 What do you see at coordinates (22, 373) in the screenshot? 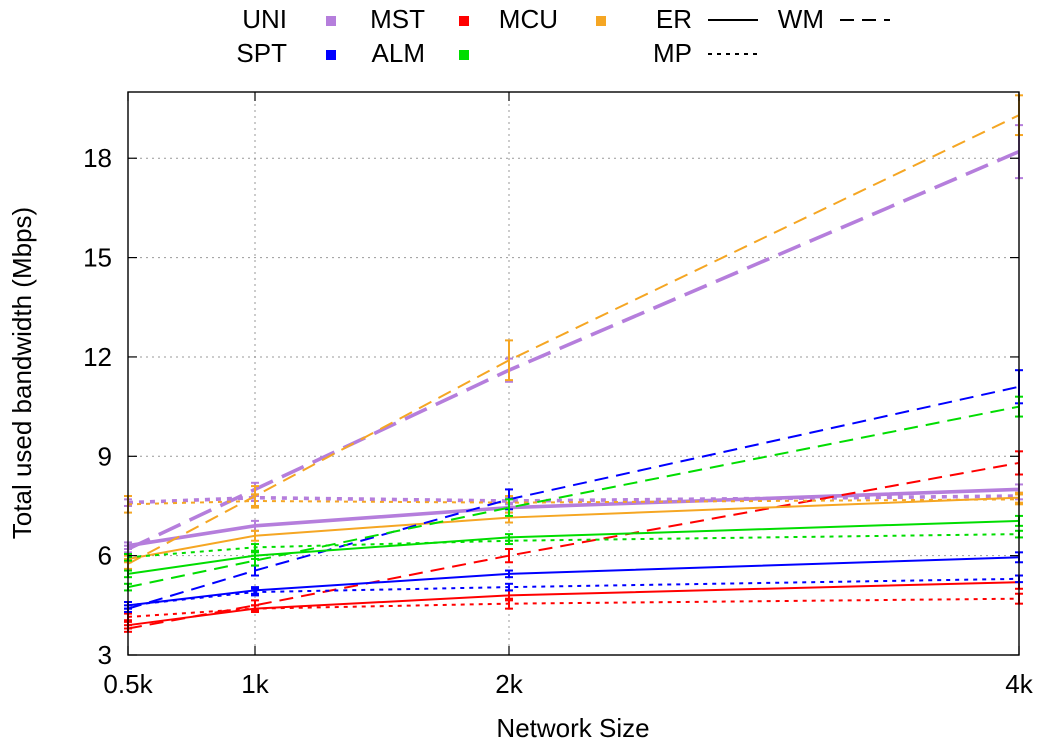
I see `y-axis-label: Total used bandwidth (Mbps)` at bounding box center [22, 373].